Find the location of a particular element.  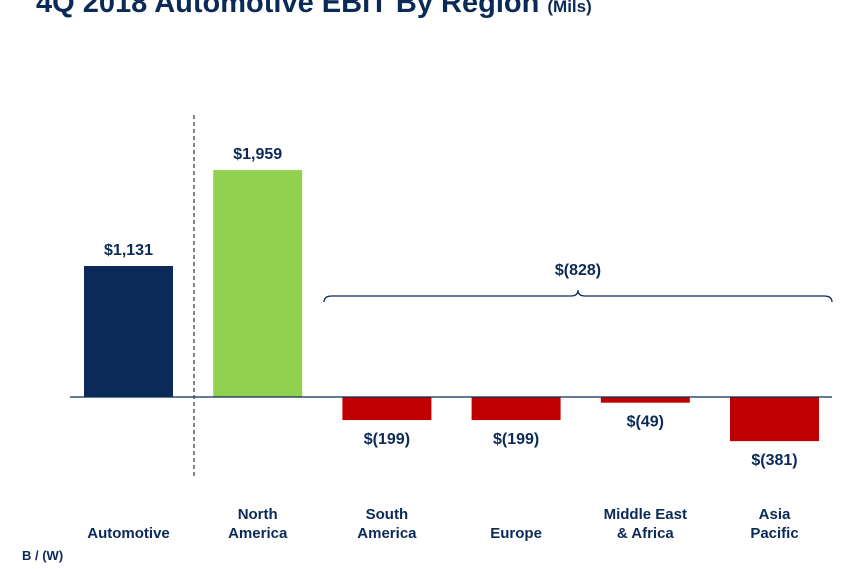

category-label-6-line-2: Pacific is located at coordinates (774, 533).